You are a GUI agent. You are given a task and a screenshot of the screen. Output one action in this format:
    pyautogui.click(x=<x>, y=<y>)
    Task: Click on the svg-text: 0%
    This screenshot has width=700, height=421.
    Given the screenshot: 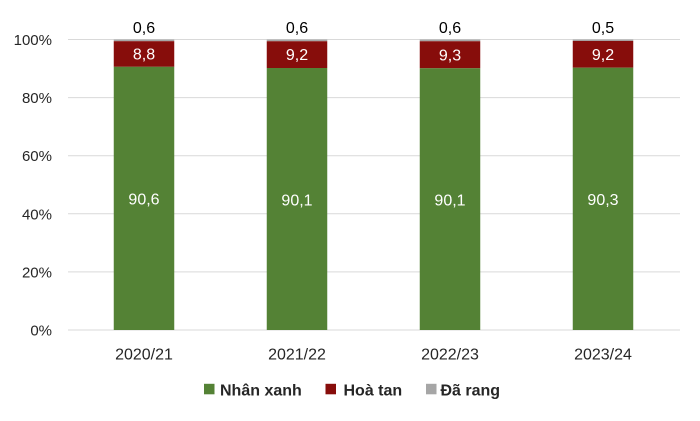 What is the action you would take?
    pyautogui.click(x=41, y=331)
    